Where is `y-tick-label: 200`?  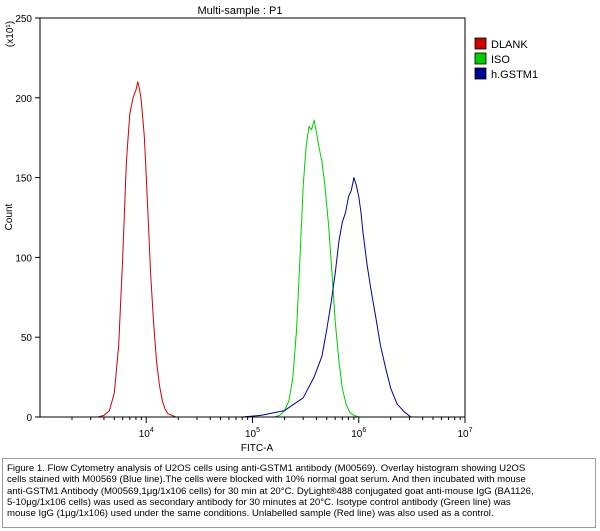
y-tick-label: 200 is located at coordinates (23, 99).